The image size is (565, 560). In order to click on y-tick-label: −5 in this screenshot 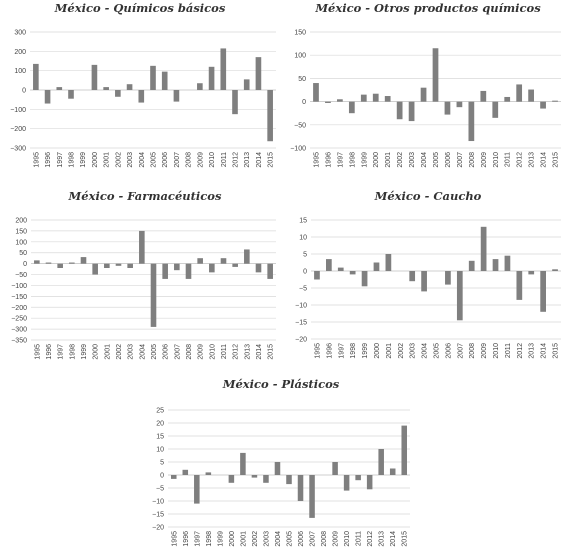, I will do `click(303, 289)`.